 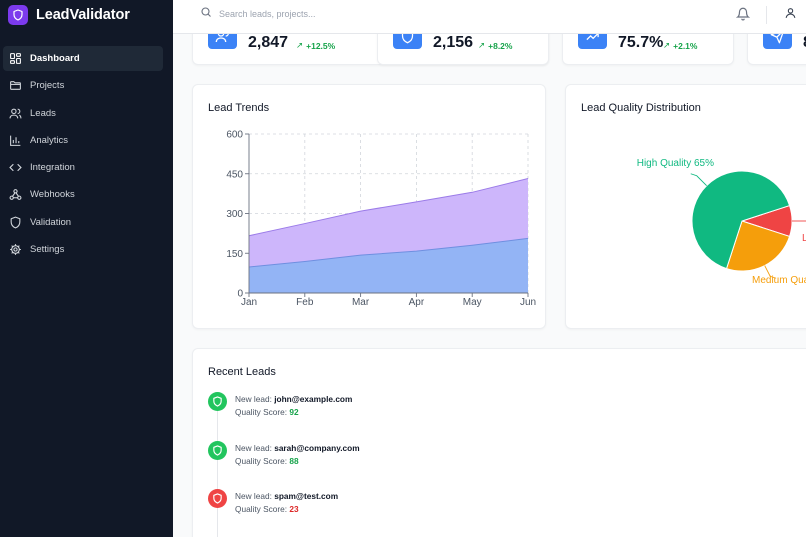 What do you see at coordinates (83, 249) in the screenshot?
I see `sidebar-item-settings: Settings` at bounding box center [83, 249].